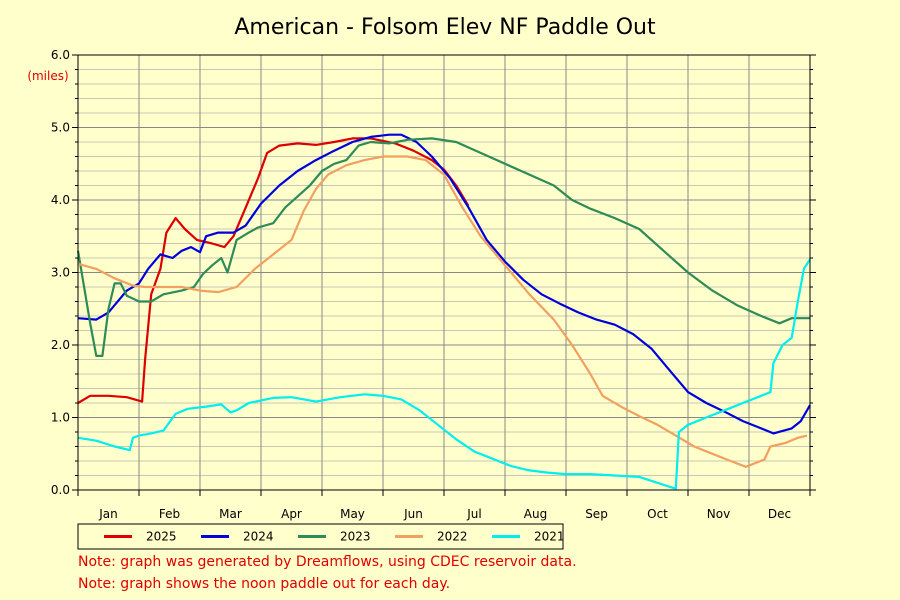  Describe the element at coordinates (169, 514) in the screenshot. I see `x-tick-label: Feb` at that location.